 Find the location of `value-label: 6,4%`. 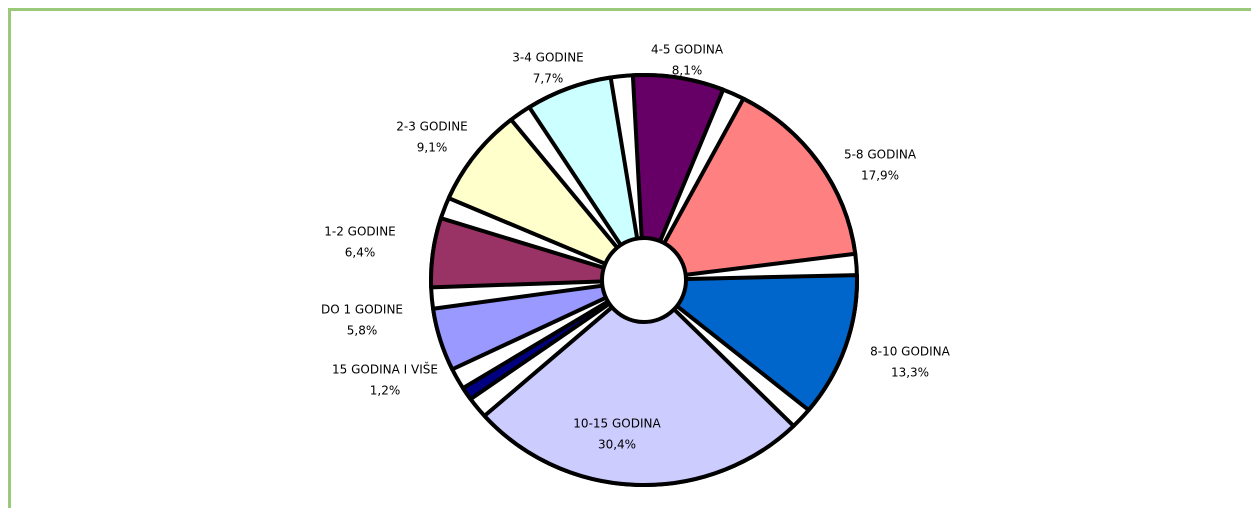

value-label: 6,4% is located at coordinates (360, 253).